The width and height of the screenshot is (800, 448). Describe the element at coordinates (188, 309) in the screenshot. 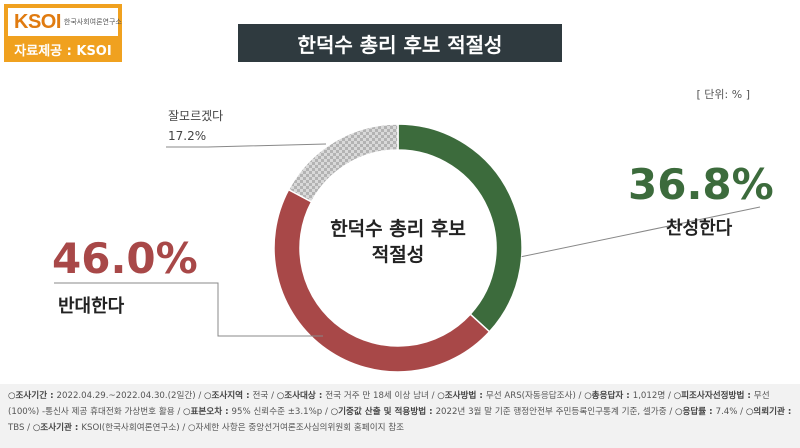

I see `leader-line-disagree` at that location.